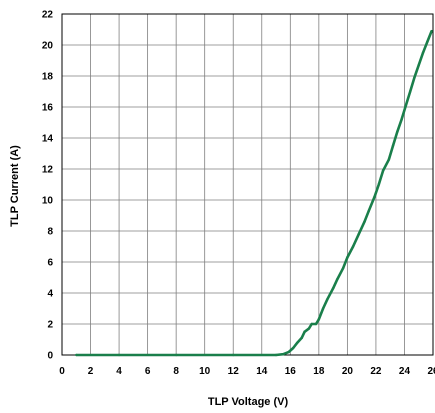 This screenshot has height=413, width=435. What do you see at coordinates (119, 371) in the screenshot?
I see `x-tick-label: 4` at bounding box center [119, 371].